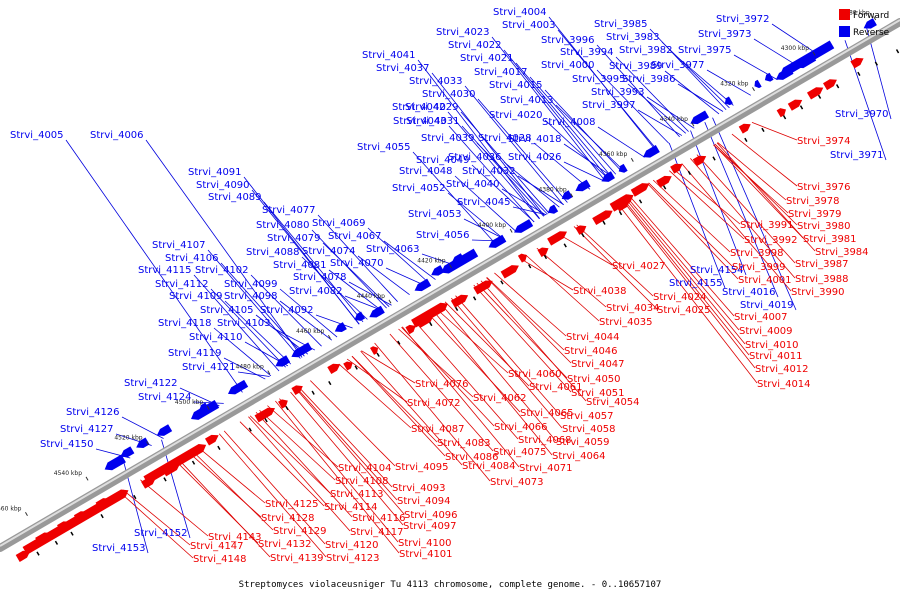  Describe the element at coordinates (636, 66) in the screenshot. I see `reverse-gene-label: Strvi_3989` at that location.